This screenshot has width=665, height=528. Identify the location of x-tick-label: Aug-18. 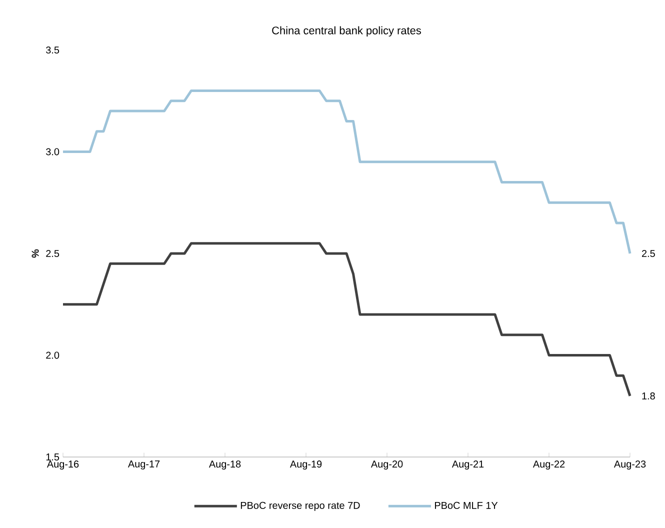
(224, 465).